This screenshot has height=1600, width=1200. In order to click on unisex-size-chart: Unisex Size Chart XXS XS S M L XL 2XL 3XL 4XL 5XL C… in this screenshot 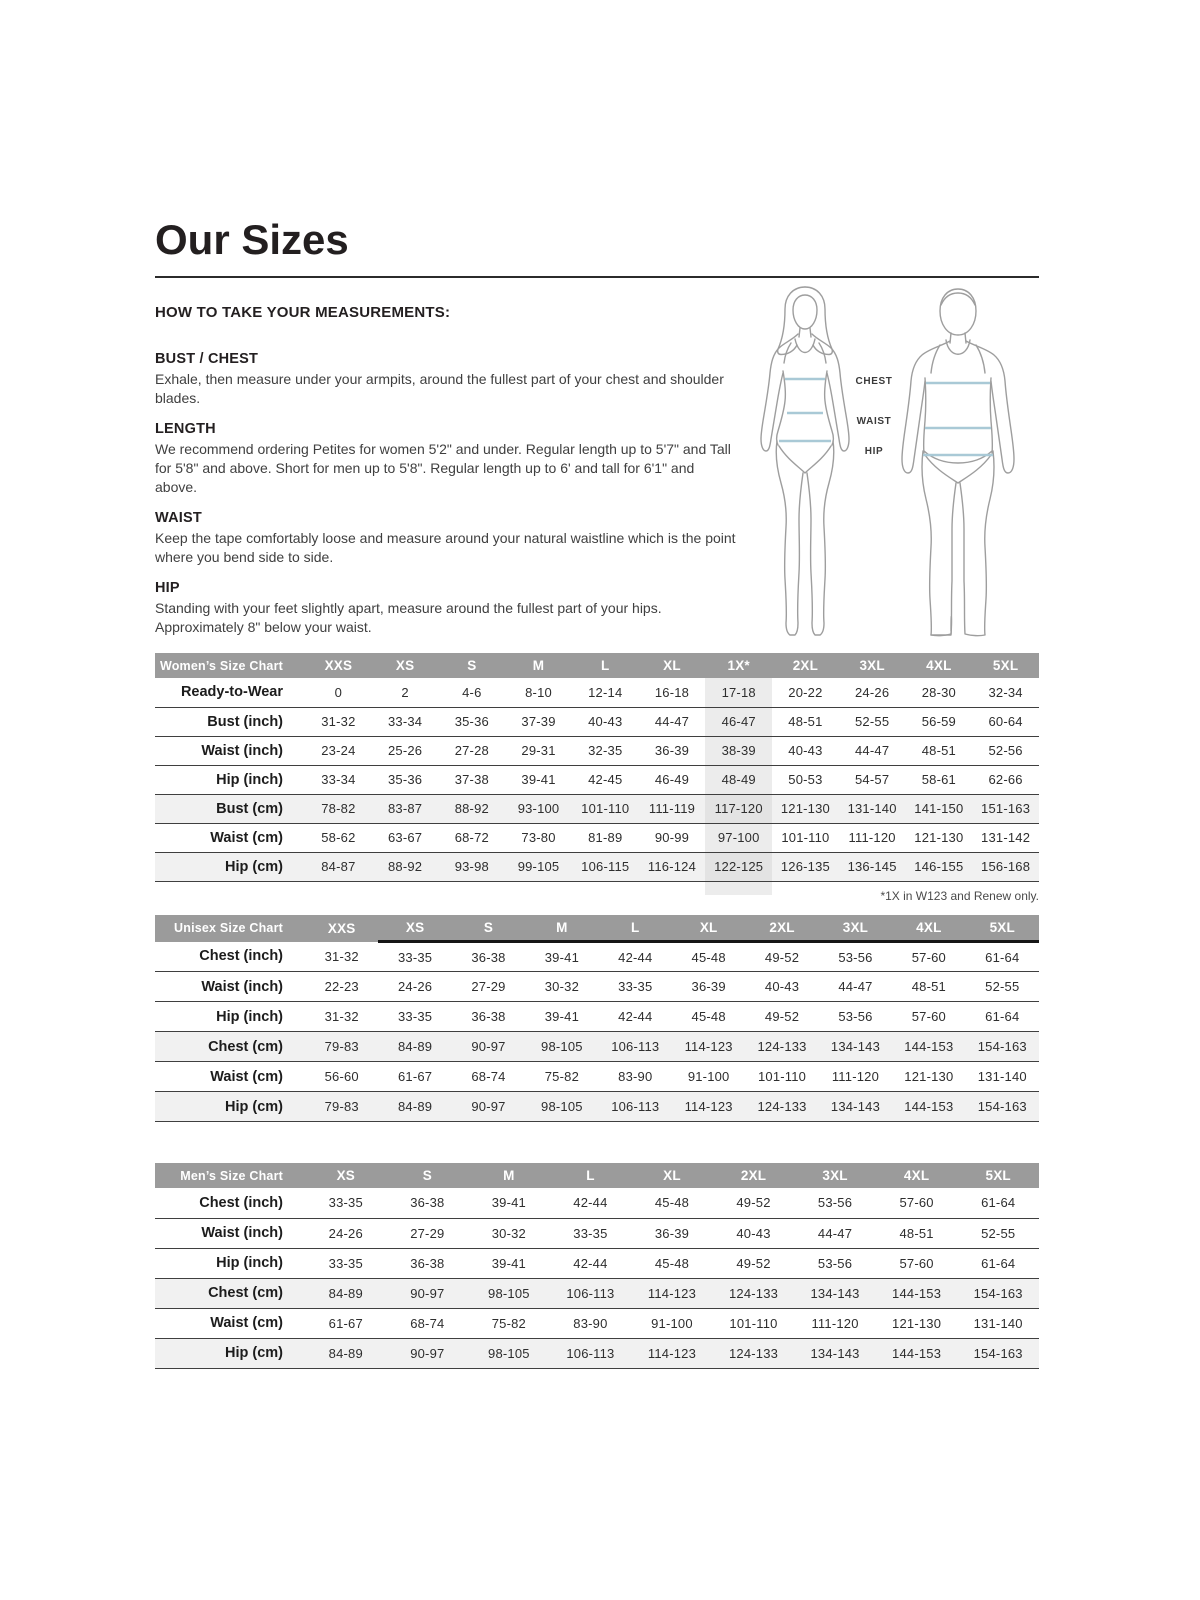, I will do `click(597, 1018)`.